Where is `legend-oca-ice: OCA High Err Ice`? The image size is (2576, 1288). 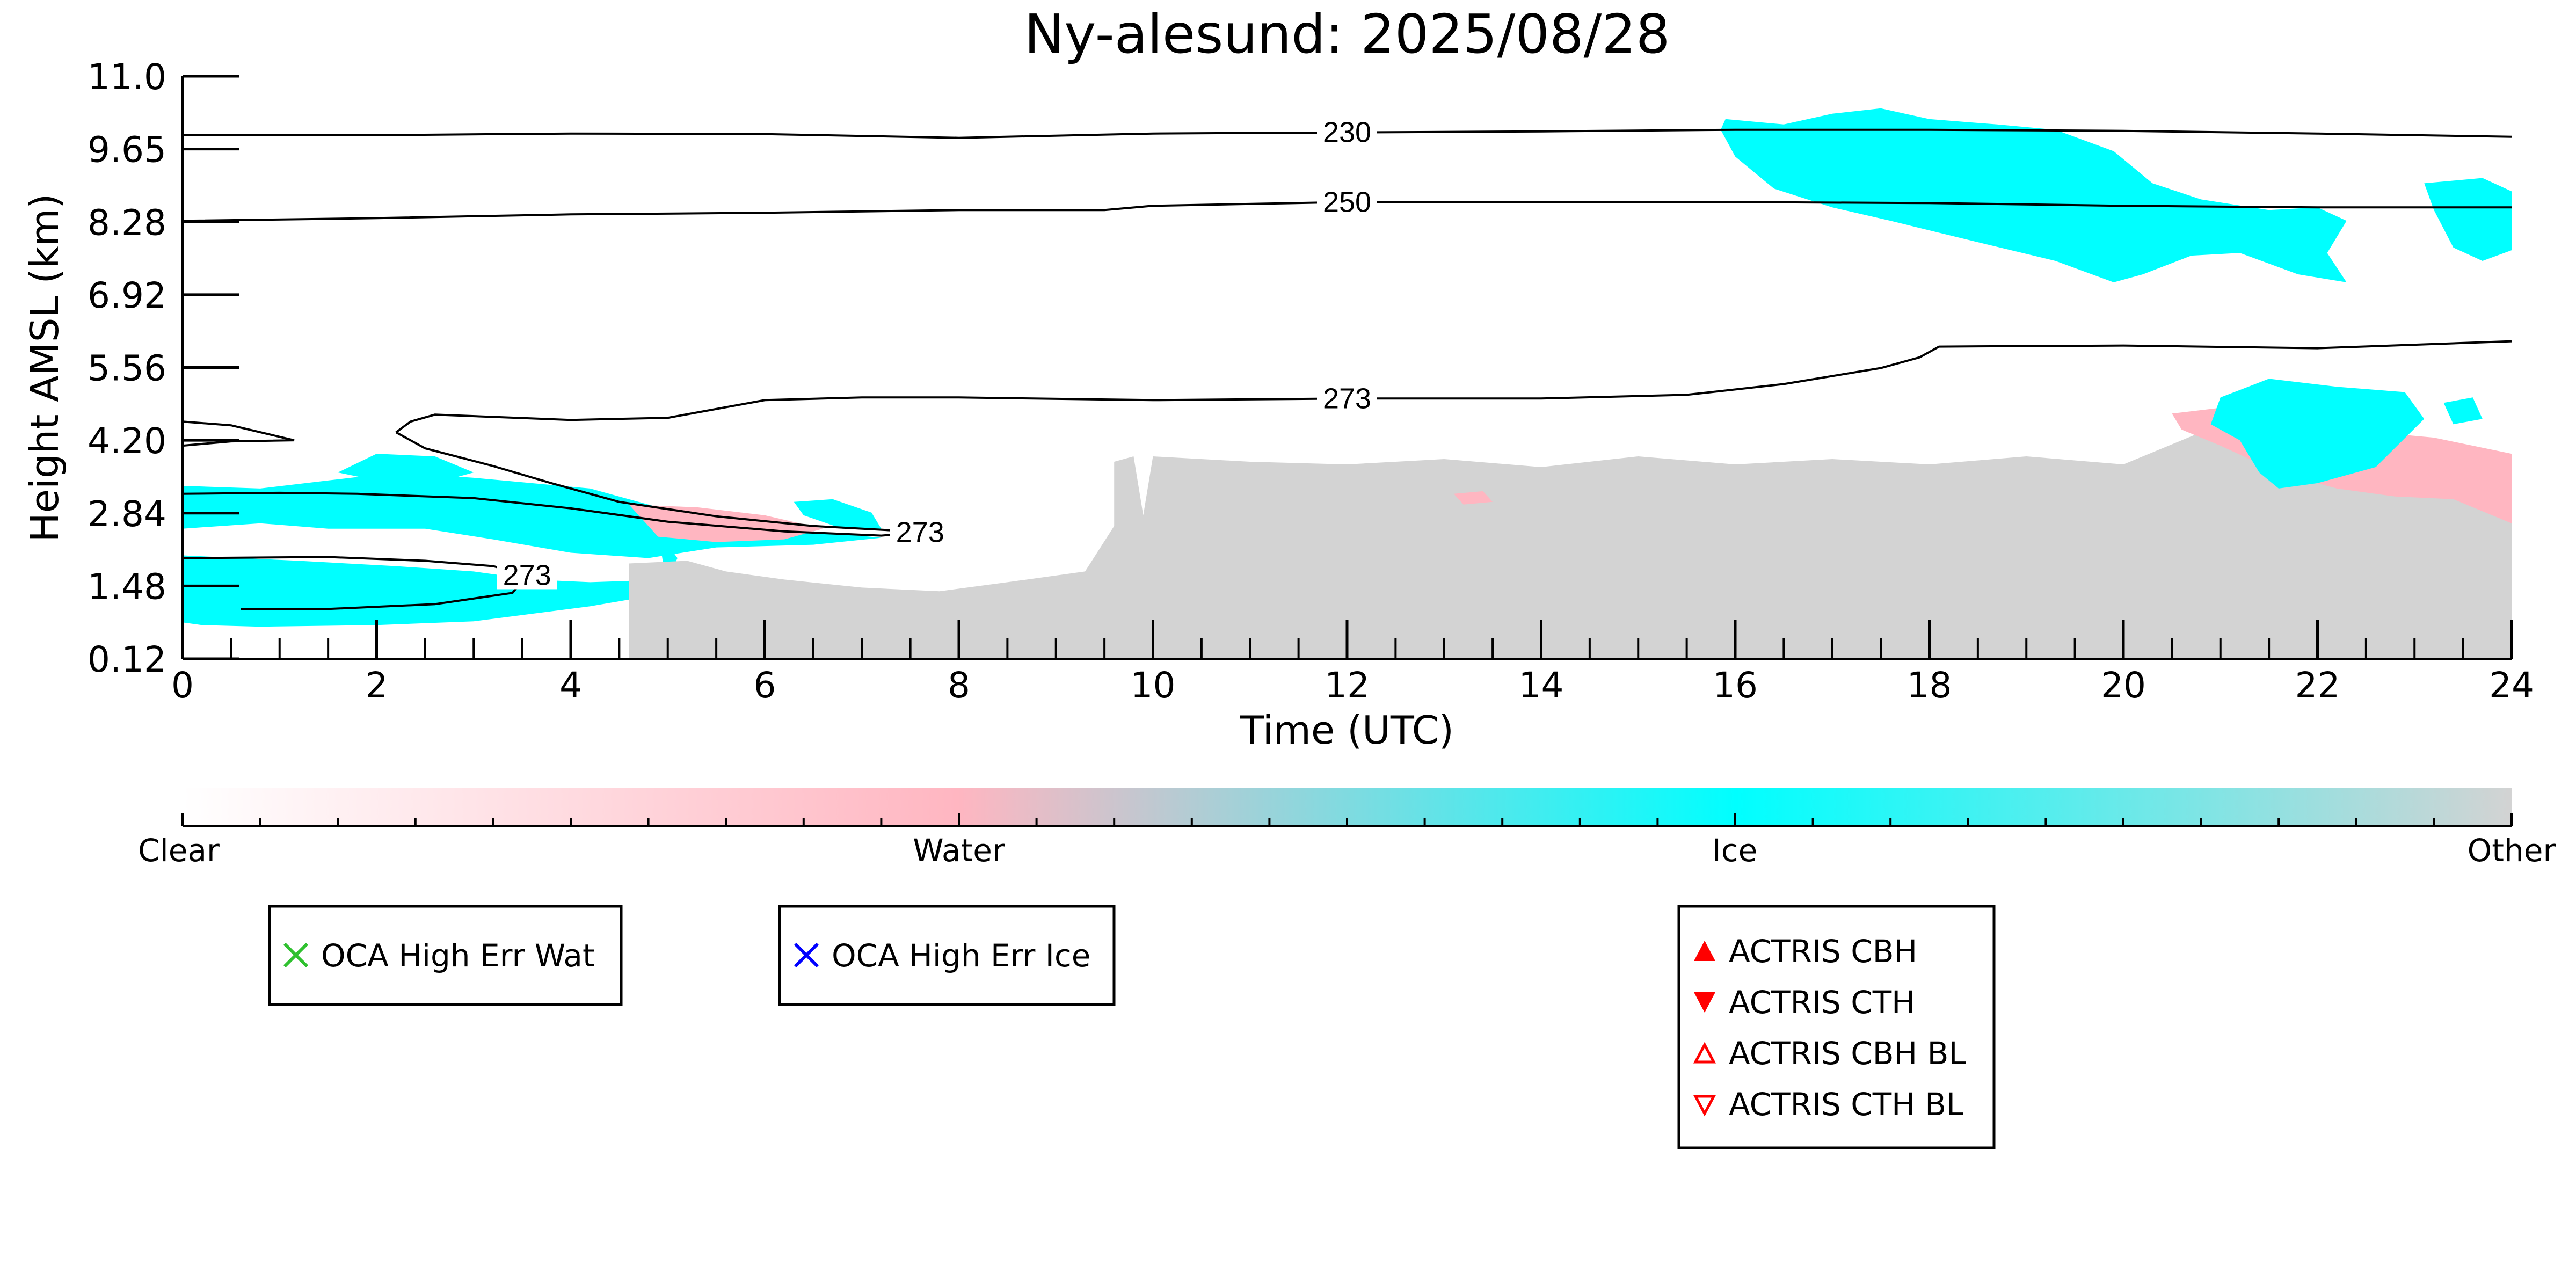 legend-oca-ice: OCA High Err Ice is located at coordinates (947, 955).